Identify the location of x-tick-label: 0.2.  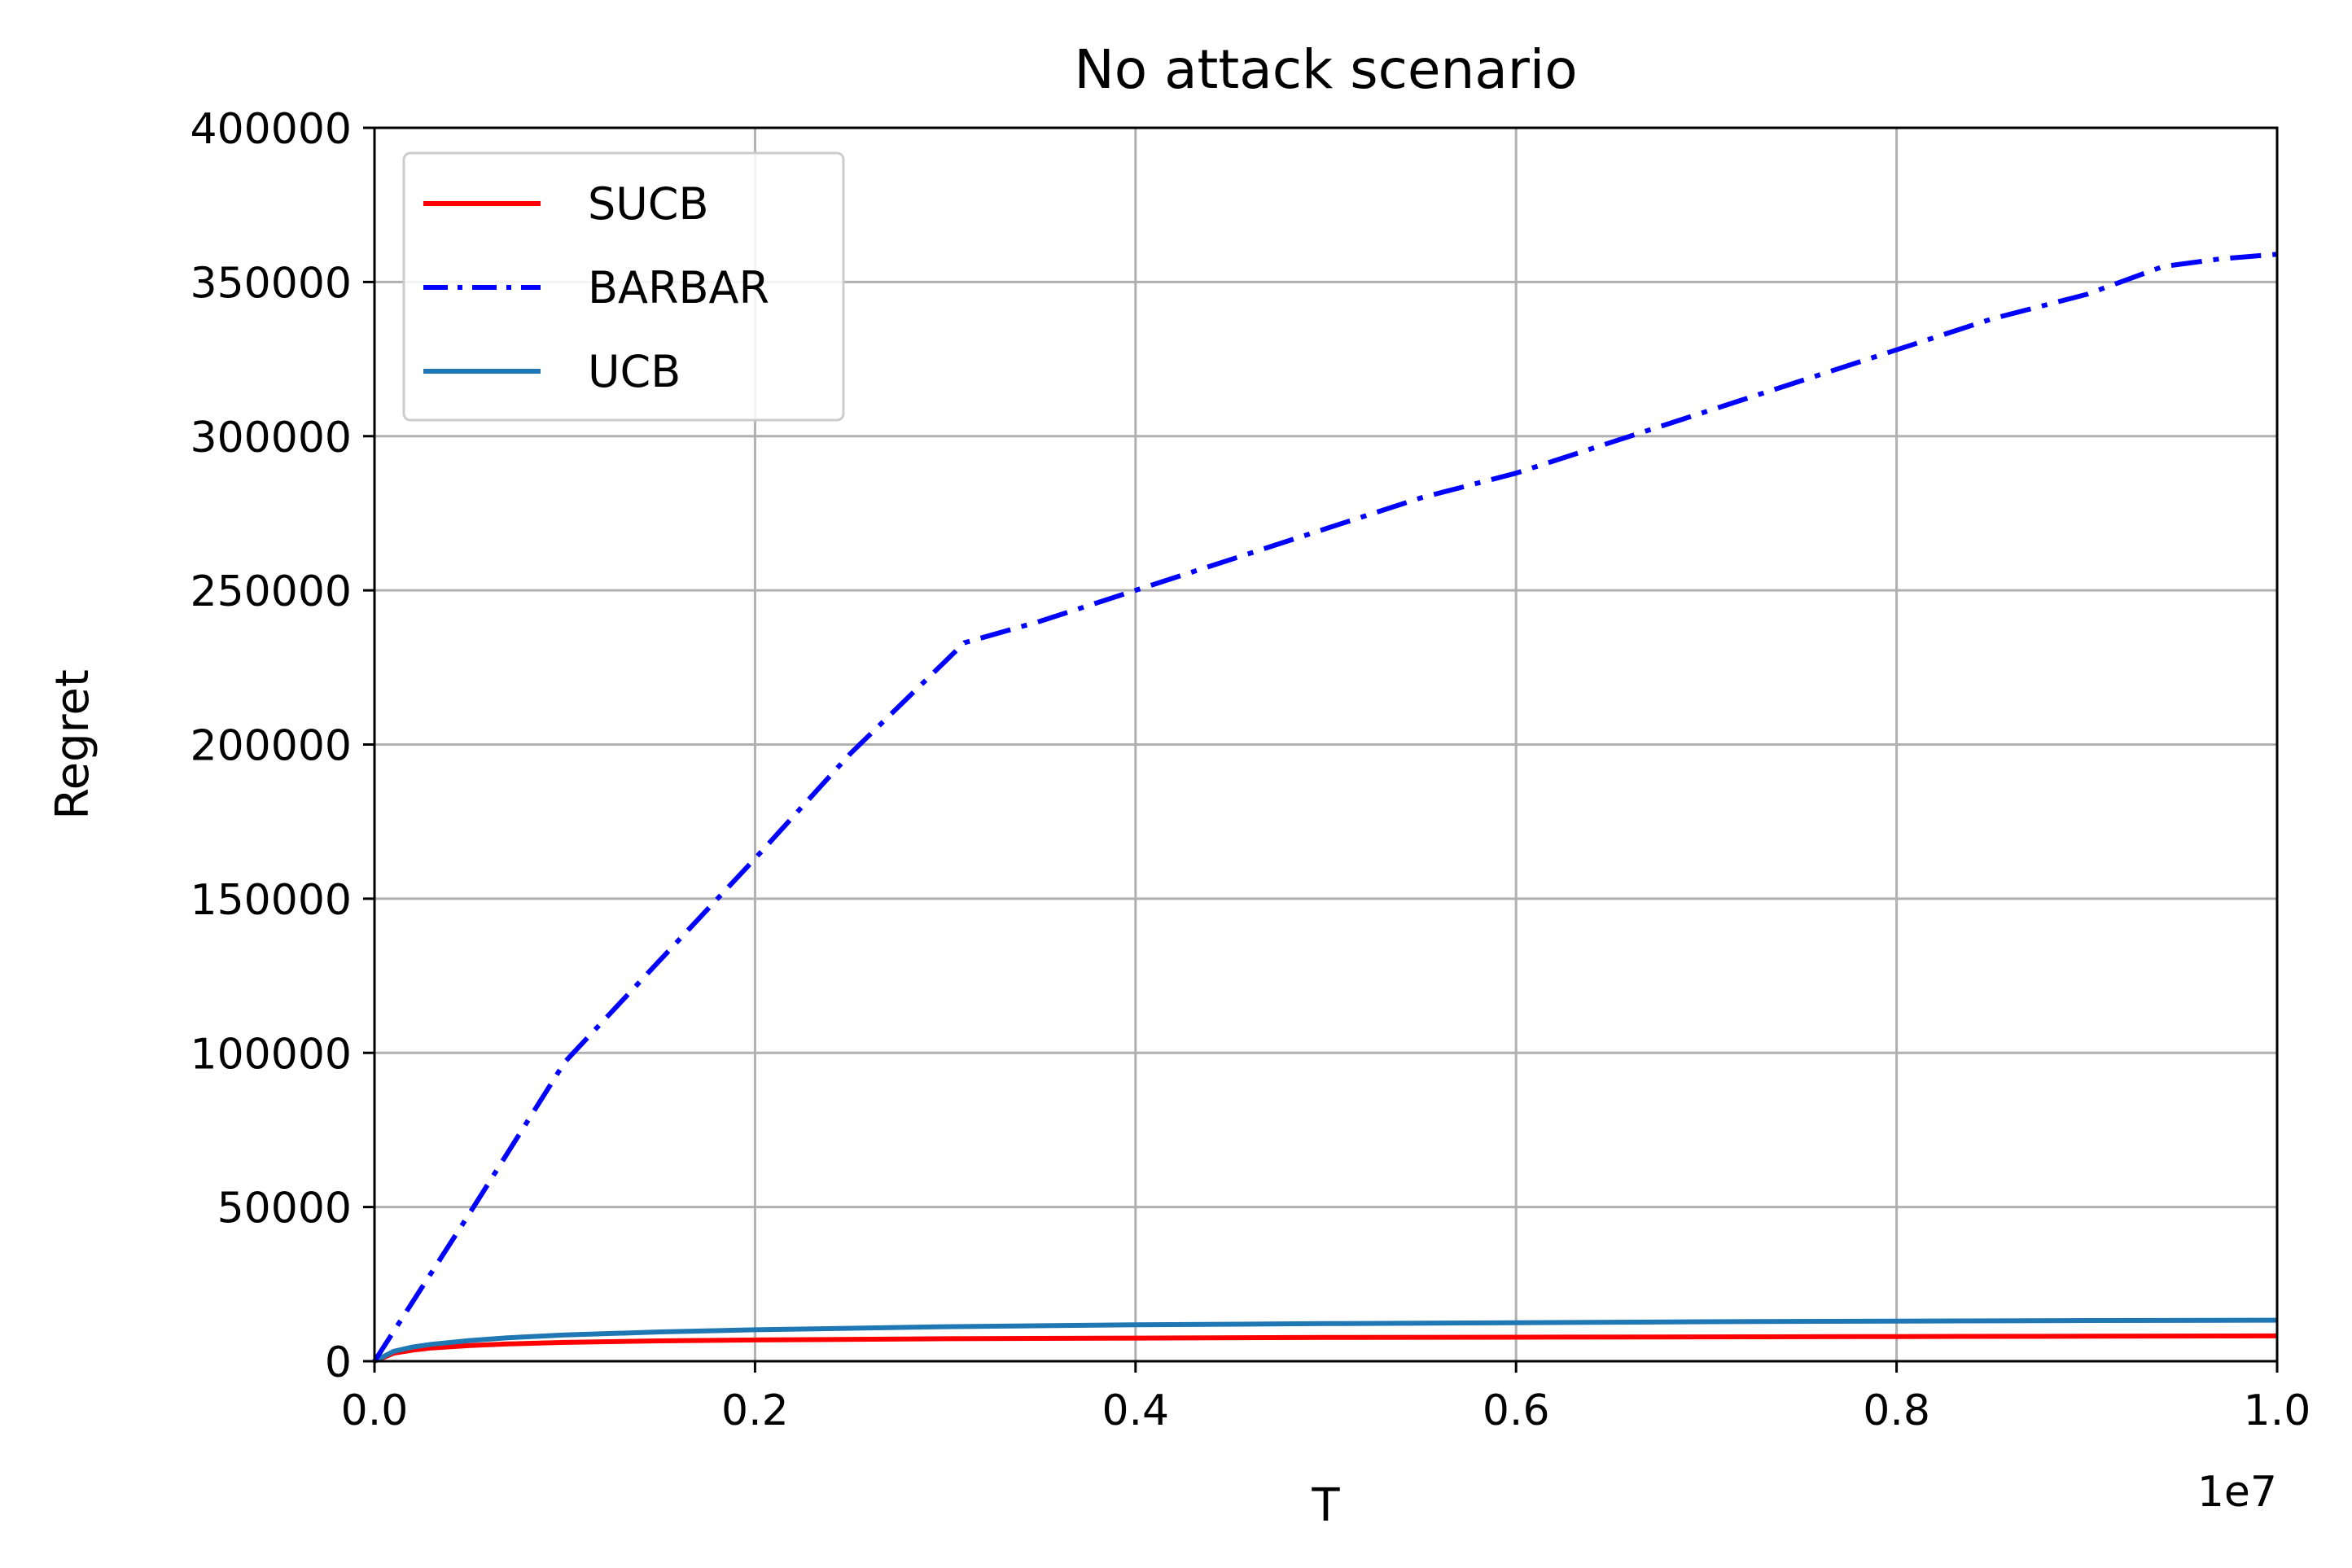
(755, 1411).